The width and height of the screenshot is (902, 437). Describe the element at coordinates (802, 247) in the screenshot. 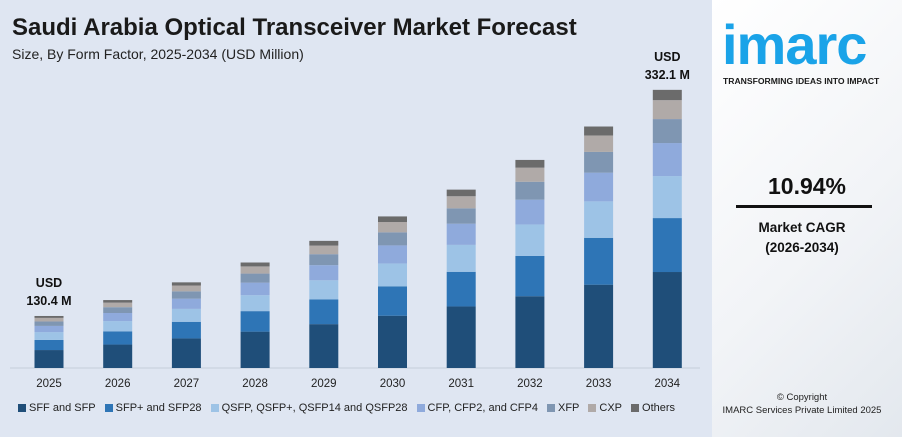

I see `cagr-label-line2: (2026-2034)` at that location.